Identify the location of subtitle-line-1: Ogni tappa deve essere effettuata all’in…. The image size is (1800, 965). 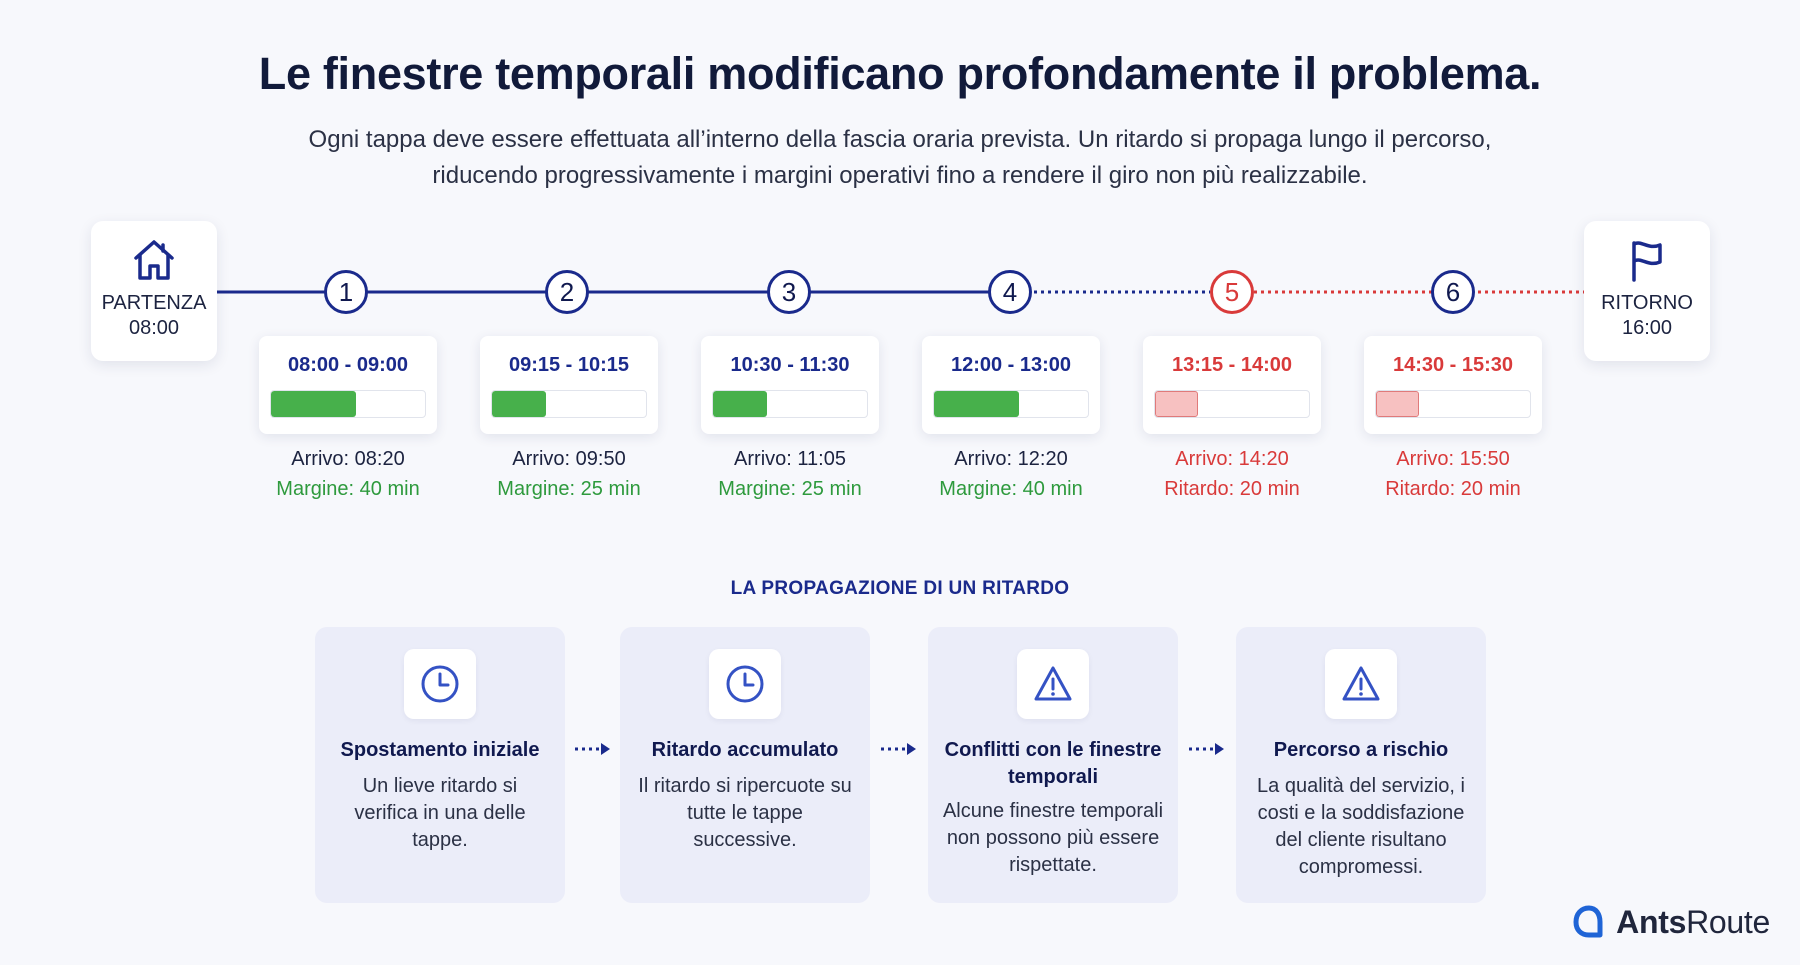
(900, 139).